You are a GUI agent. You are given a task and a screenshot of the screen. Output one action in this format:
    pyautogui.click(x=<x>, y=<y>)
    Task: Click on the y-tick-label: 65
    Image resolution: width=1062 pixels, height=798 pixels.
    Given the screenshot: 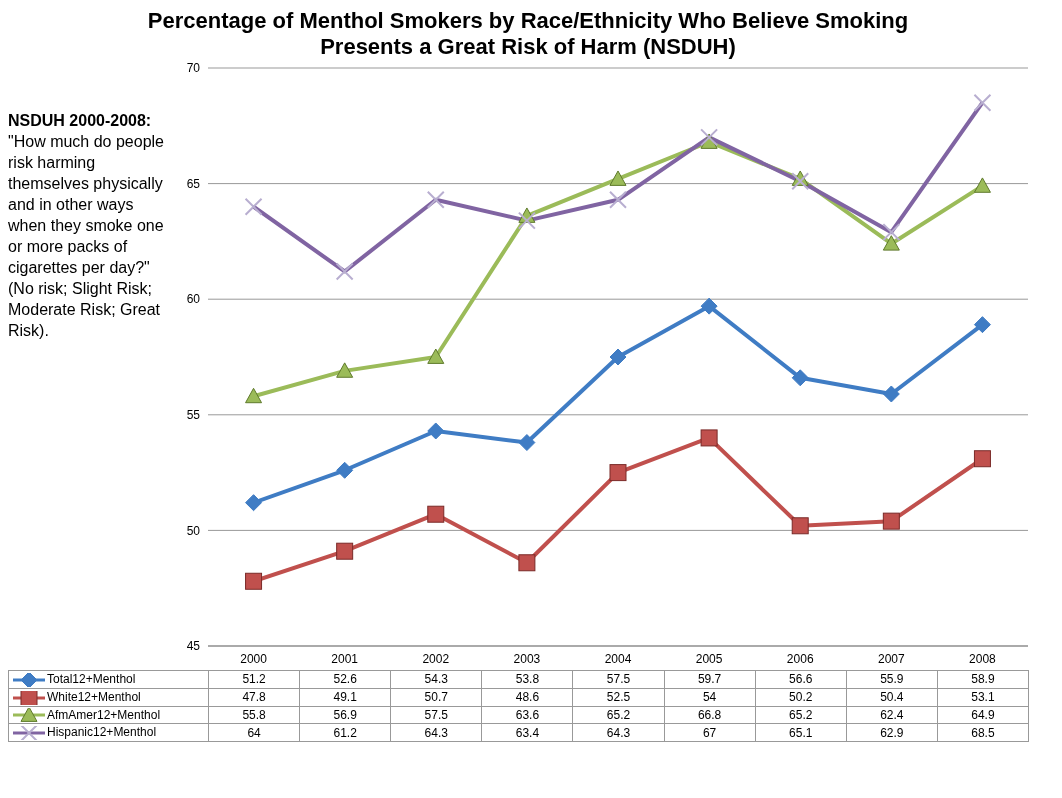 What is the action you would take?
    pyautogui.click(x=193, y=183)
    